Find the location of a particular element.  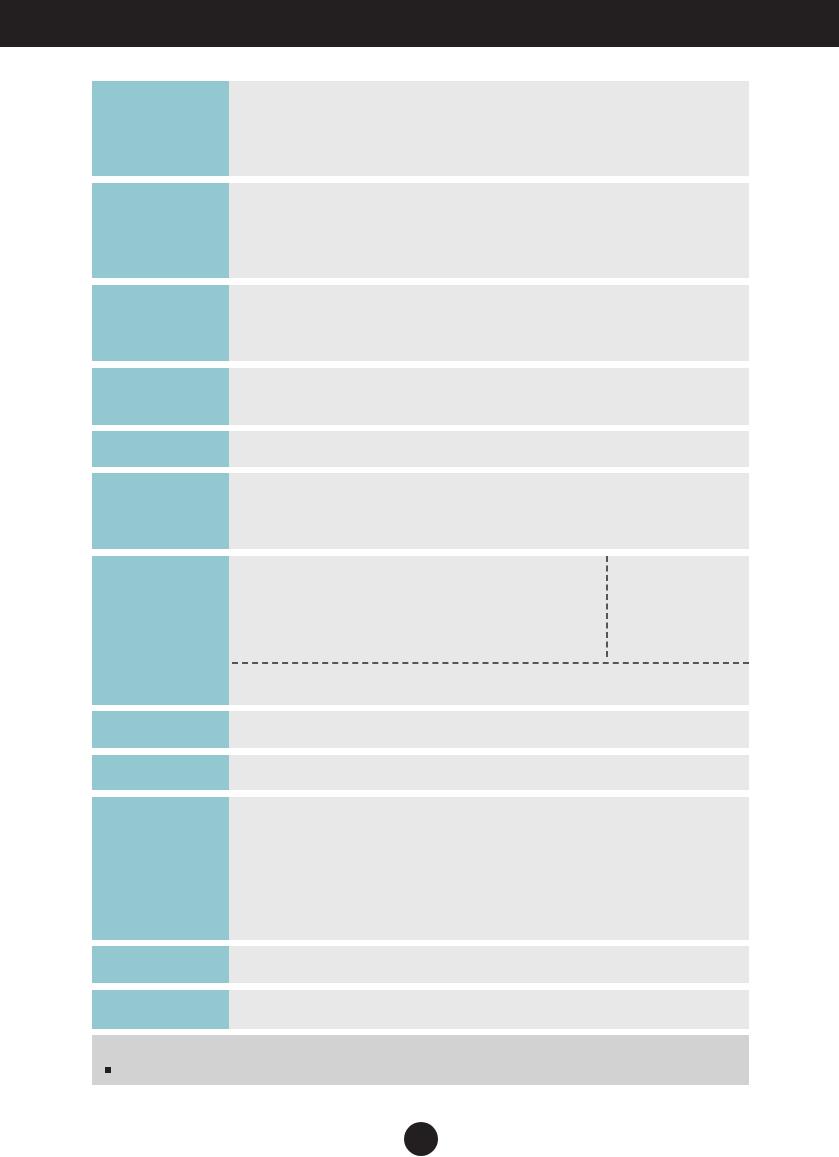

vertical-dashed-divider is located at coordinates (607, 606).